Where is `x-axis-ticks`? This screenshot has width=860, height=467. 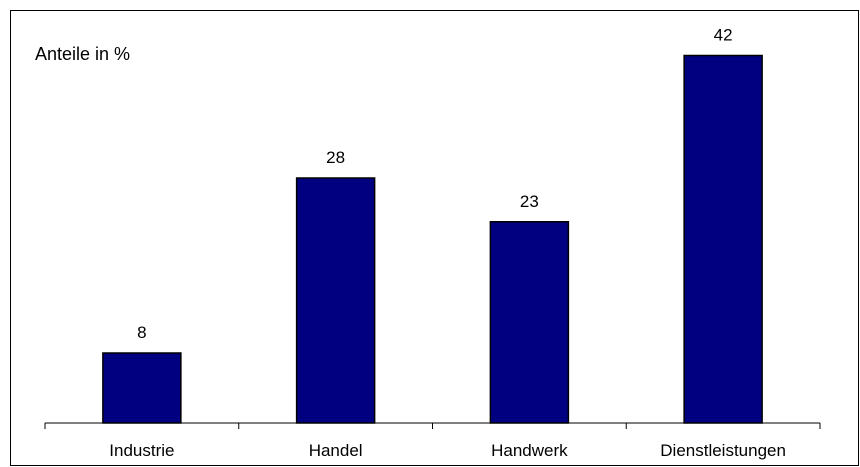 x-axis-ticks is located at coordinates (432, 426).